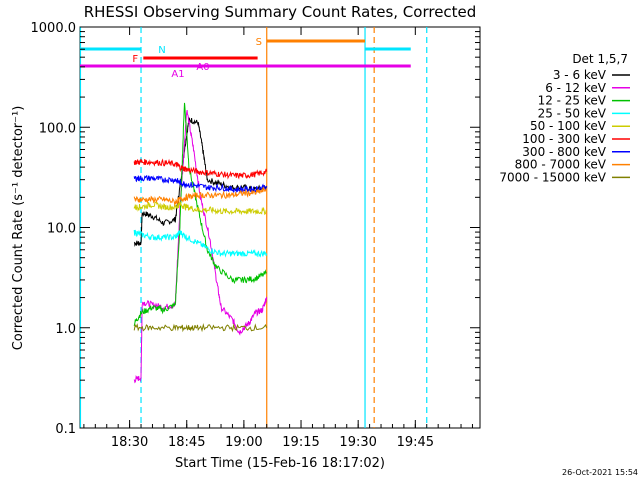  Describe the element at coordinates (129, 442) in the screenshot. I see `x-tick-label: 18:30` at that location.